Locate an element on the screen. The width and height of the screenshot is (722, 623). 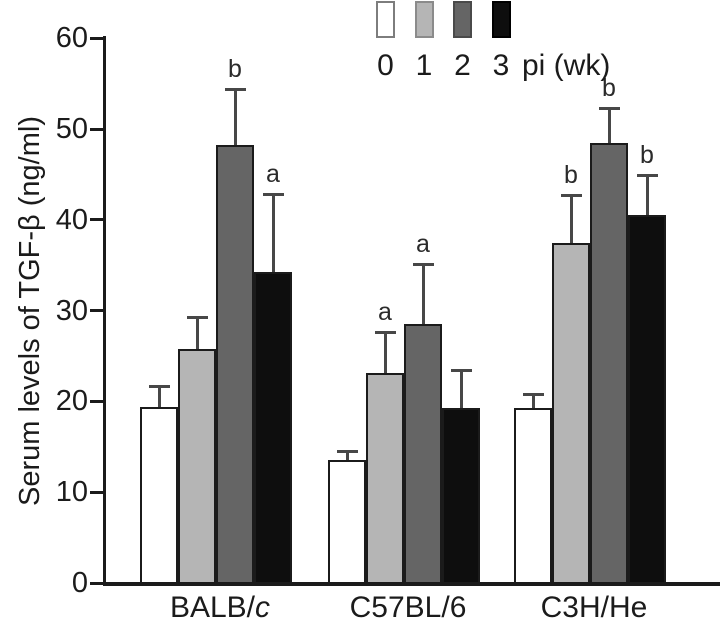
y-axis-line is located at coordinates (104, 311).